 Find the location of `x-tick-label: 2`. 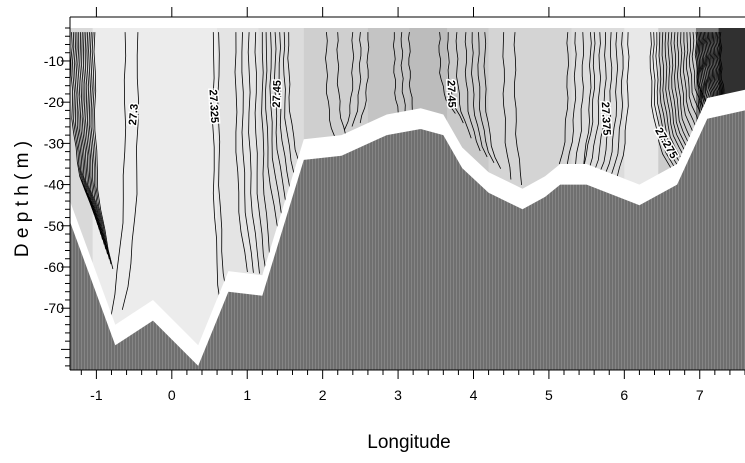

x-tick-label: 2 is located at coordinates (323, 395).